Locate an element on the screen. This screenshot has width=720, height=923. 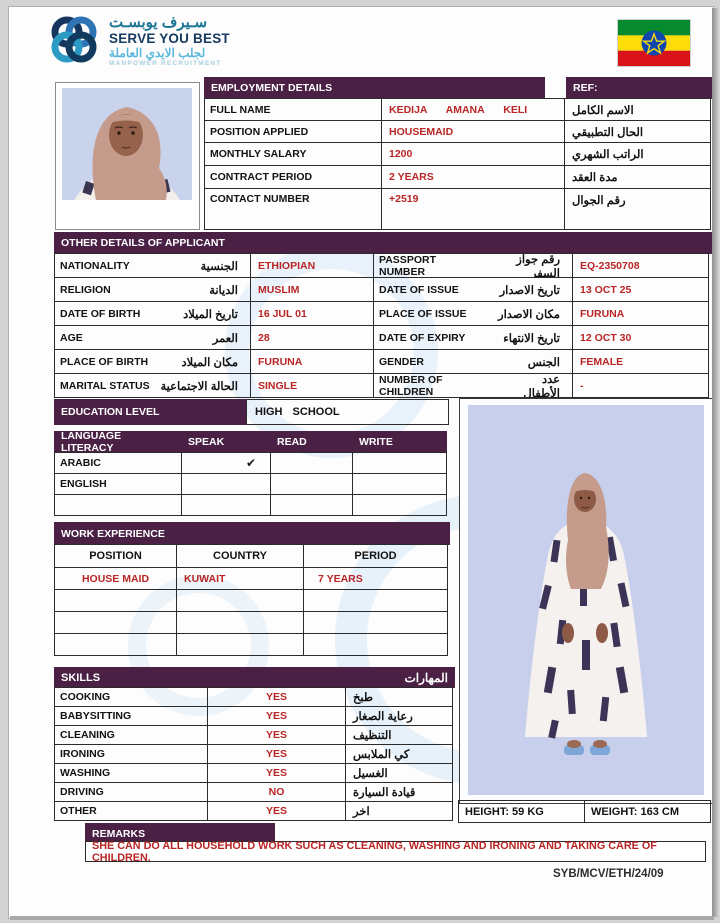
period-value: 7 YEARS is located at coordinates (375, 578).